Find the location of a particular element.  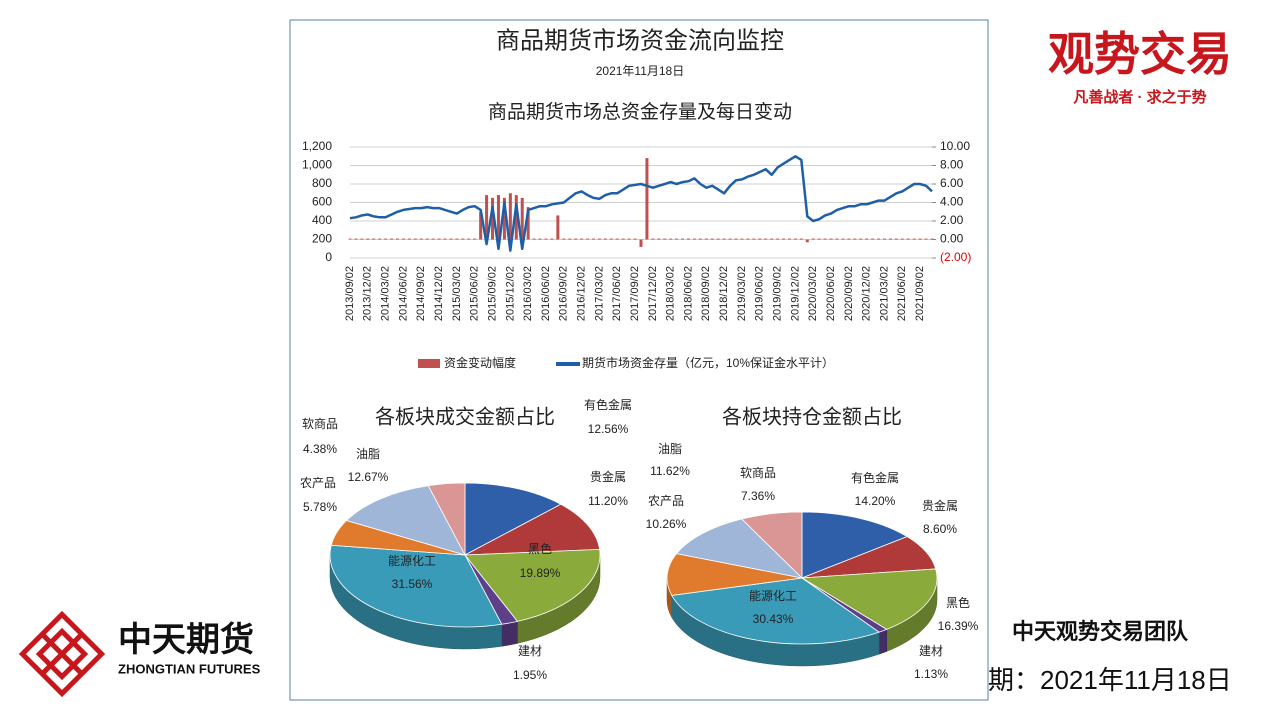

x-tick-label: 2016/03/02 is located at coordinates (528, 293).